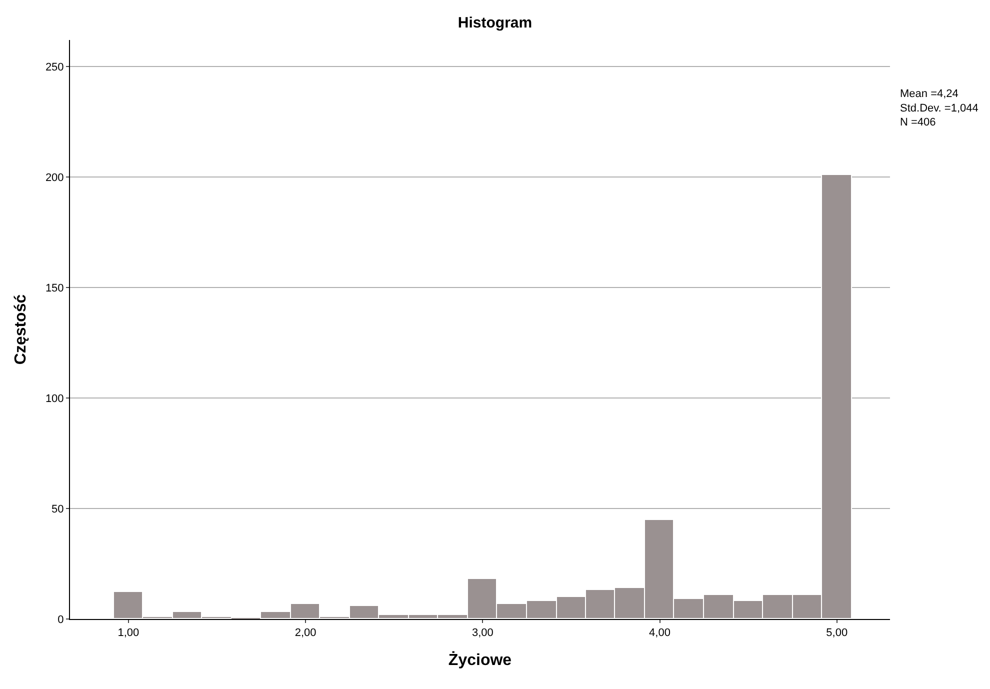 The width and height of the screenshot is (990, 689). Describe the element at coordinates (483, 633) in the screenshot. I see `x-tick-label: 3,00` at that location.